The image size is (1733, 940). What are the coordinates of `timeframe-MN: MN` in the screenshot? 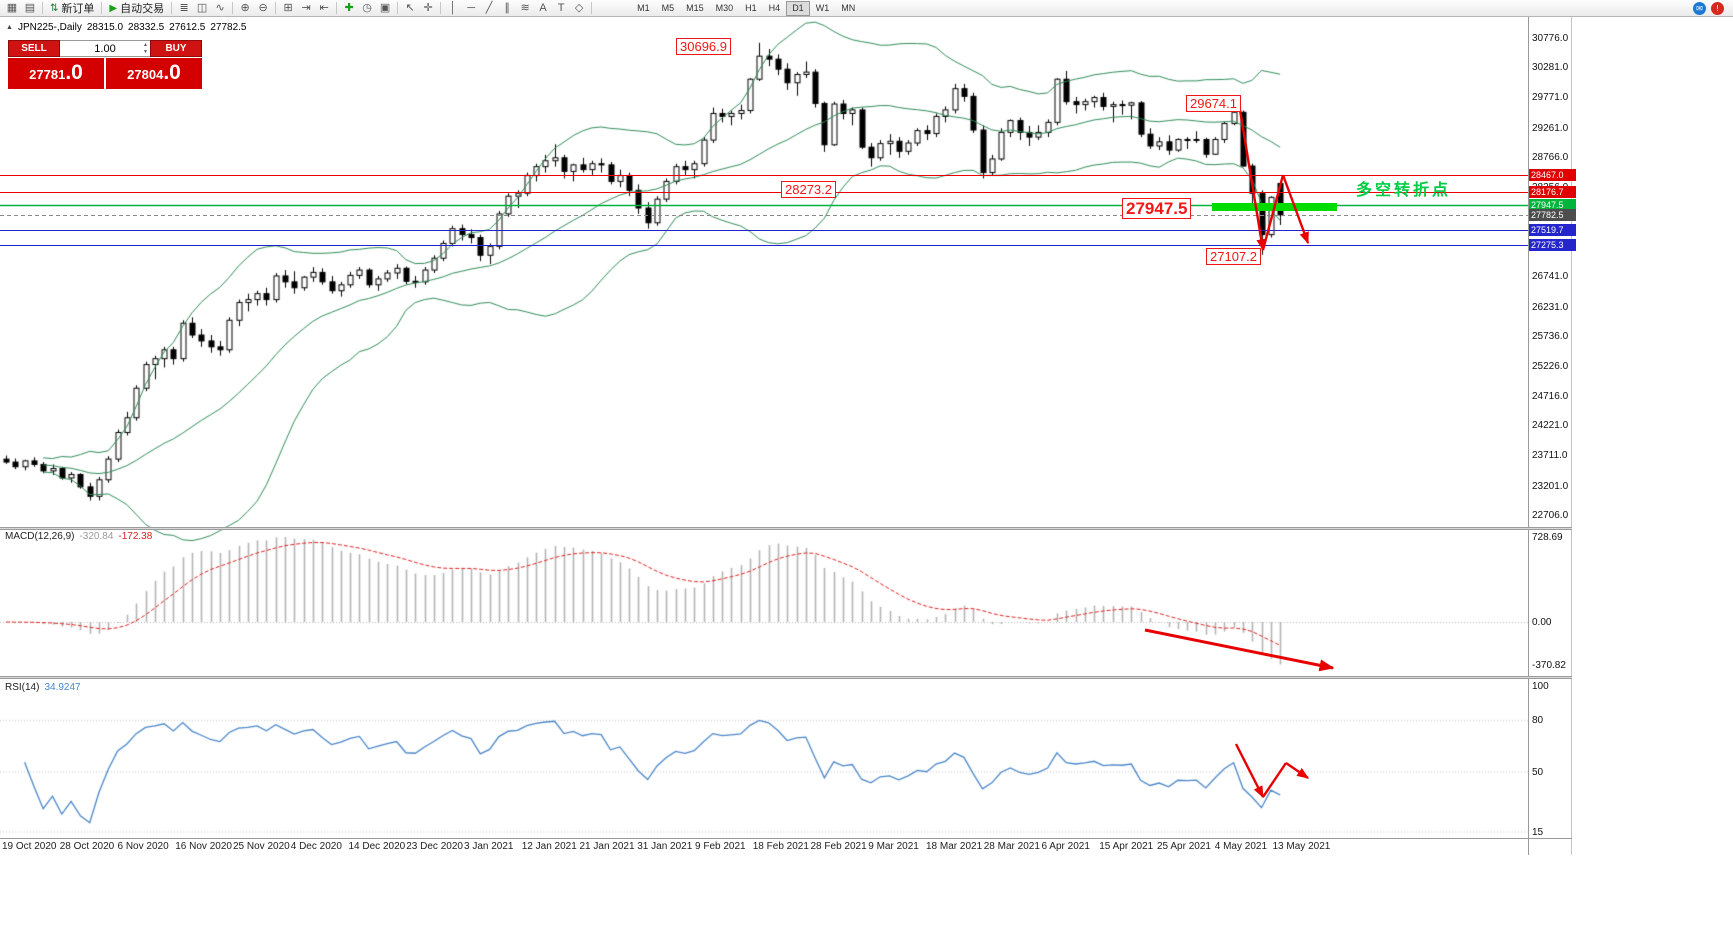 It's located at (848, 7).